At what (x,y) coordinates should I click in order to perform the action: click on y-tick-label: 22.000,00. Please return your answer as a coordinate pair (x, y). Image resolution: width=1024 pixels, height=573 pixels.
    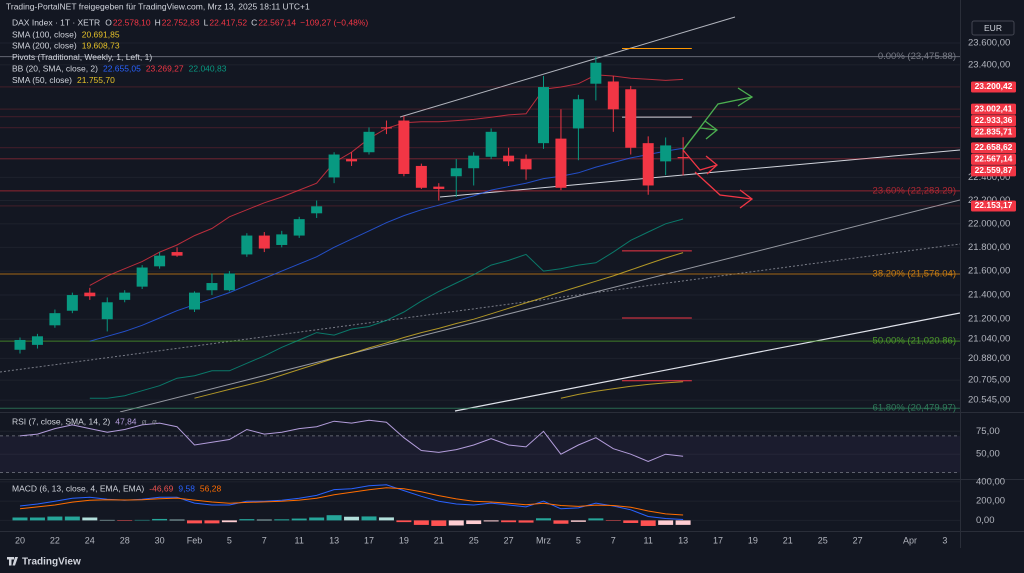
    Looking at the image, I should click on (989, 223).